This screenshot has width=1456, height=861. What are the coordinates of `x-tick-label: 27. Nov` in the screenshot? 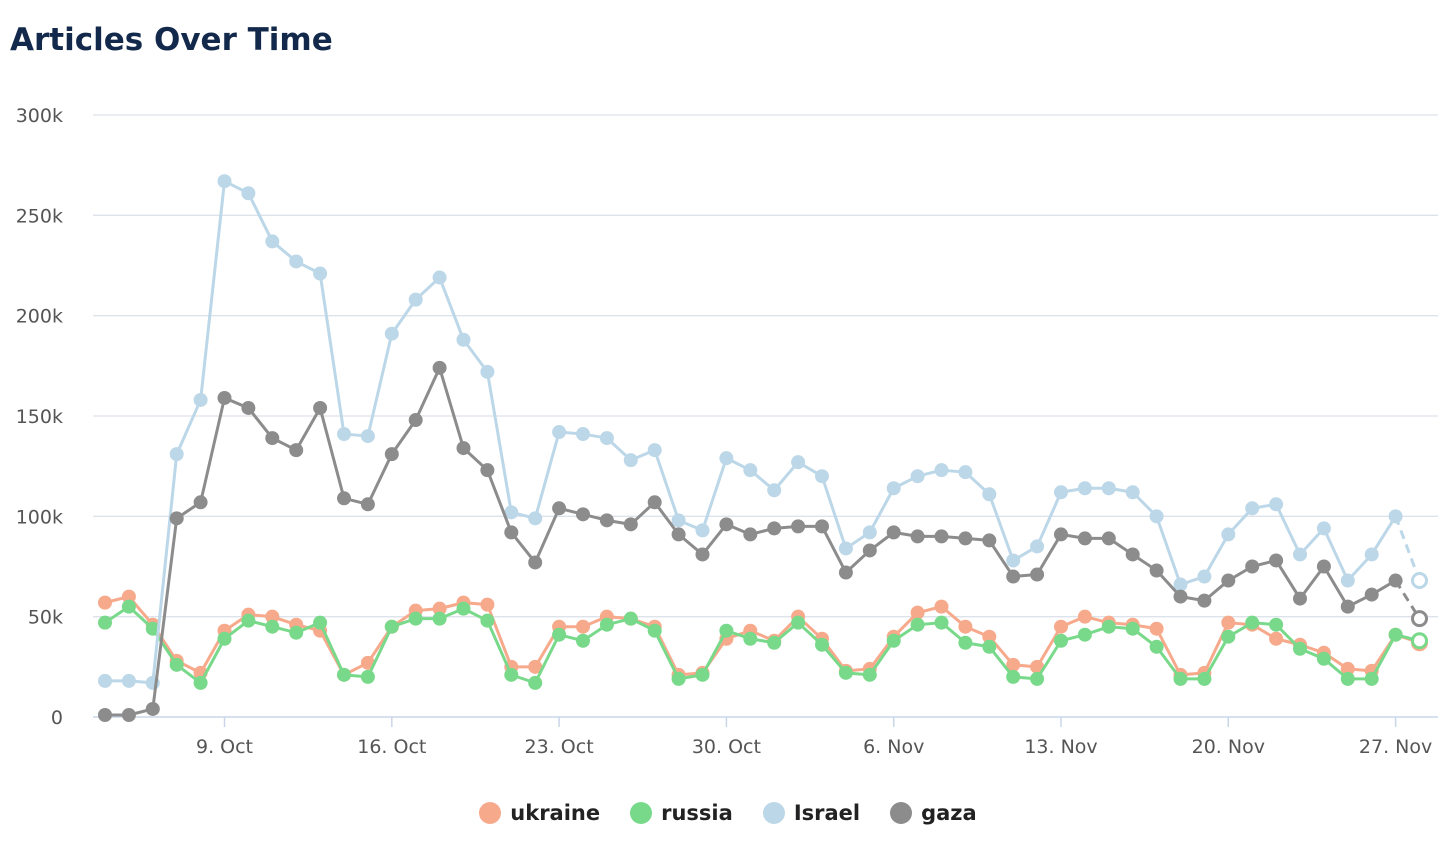 It's located at (1395, 747).